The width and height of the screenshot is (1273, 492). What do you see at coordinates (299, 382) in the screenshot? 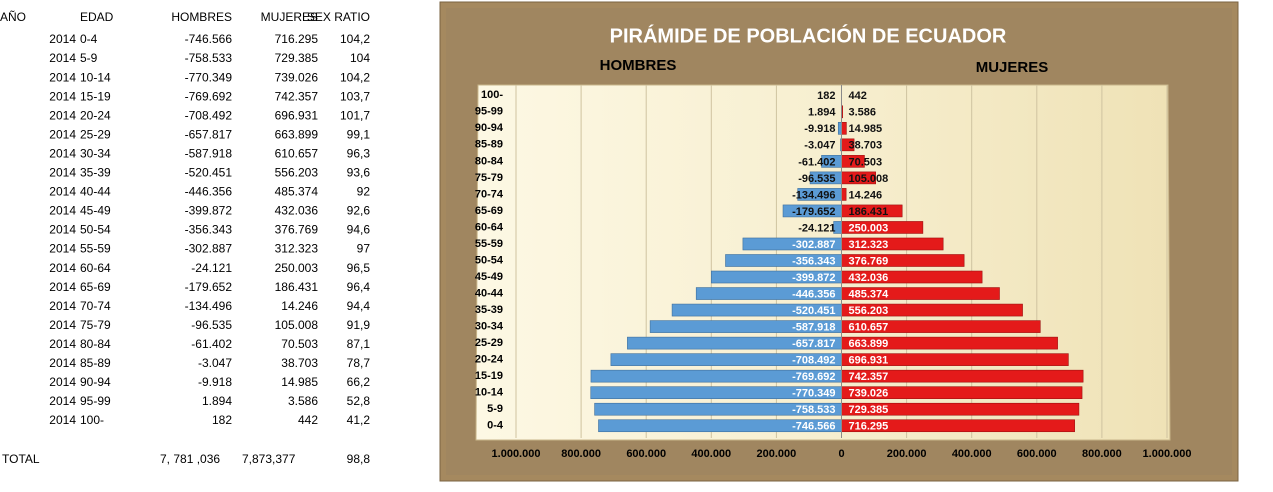
I see `table-cell: 14.985` at bounding box center [299, 382].